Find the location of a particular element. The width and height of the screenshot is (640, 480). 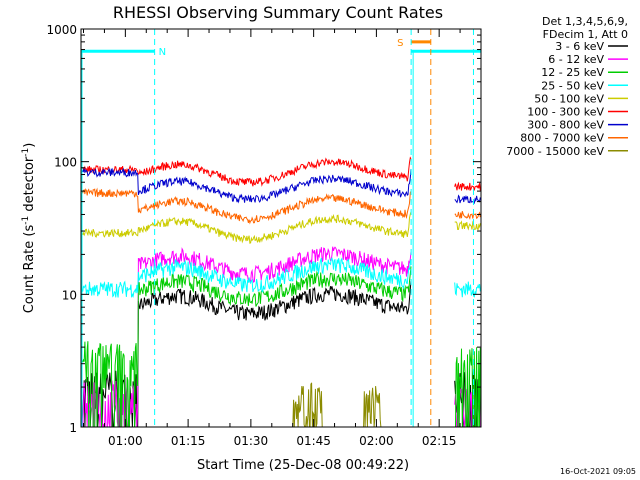

y-tick-label: 10 is located at coordinates (69, 295).